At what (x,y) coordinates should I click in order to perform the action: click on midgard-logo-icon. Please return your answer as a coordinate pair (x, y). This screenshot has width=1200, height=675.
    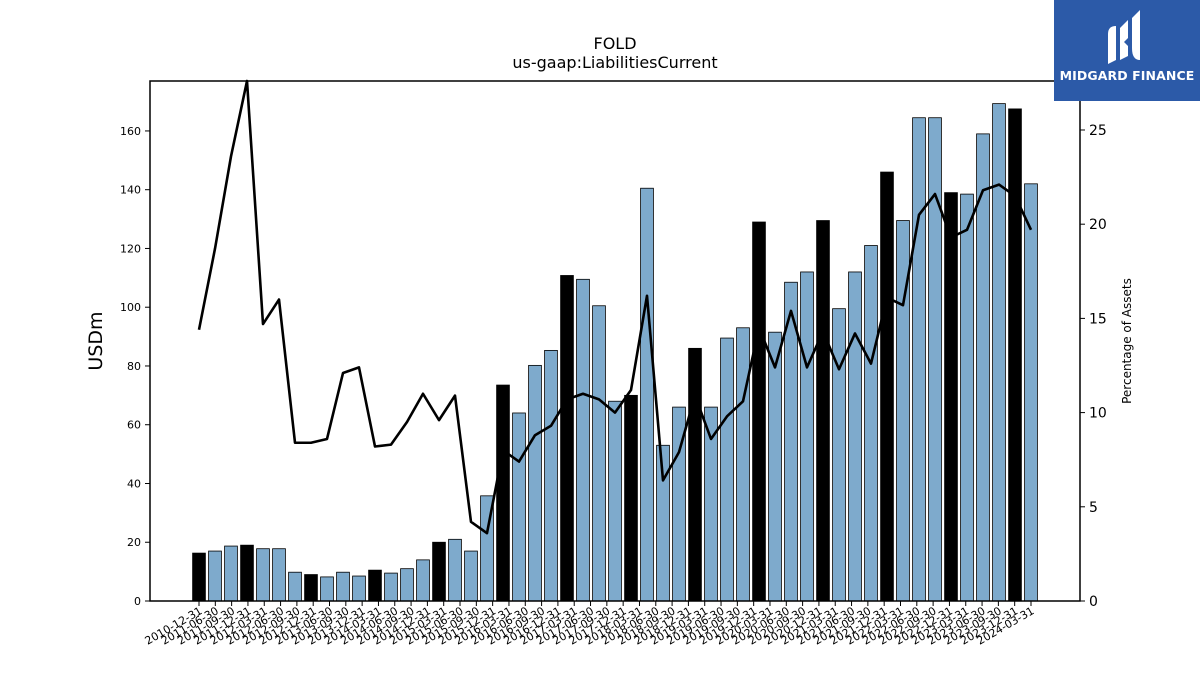
    Looking at the image, I should click on (1124, 37).